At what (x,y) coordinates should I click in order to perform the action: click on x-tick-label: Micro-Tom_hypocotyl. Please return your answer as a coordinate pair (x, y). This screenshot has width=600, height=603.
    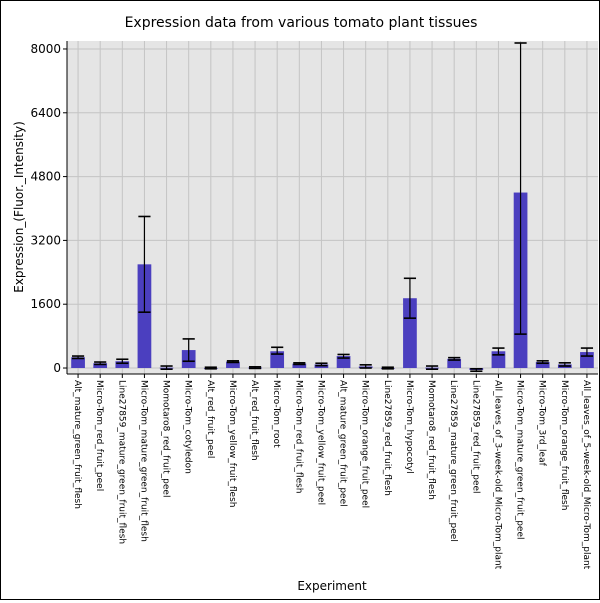
    Looking at the image, I should click on (409, 427).